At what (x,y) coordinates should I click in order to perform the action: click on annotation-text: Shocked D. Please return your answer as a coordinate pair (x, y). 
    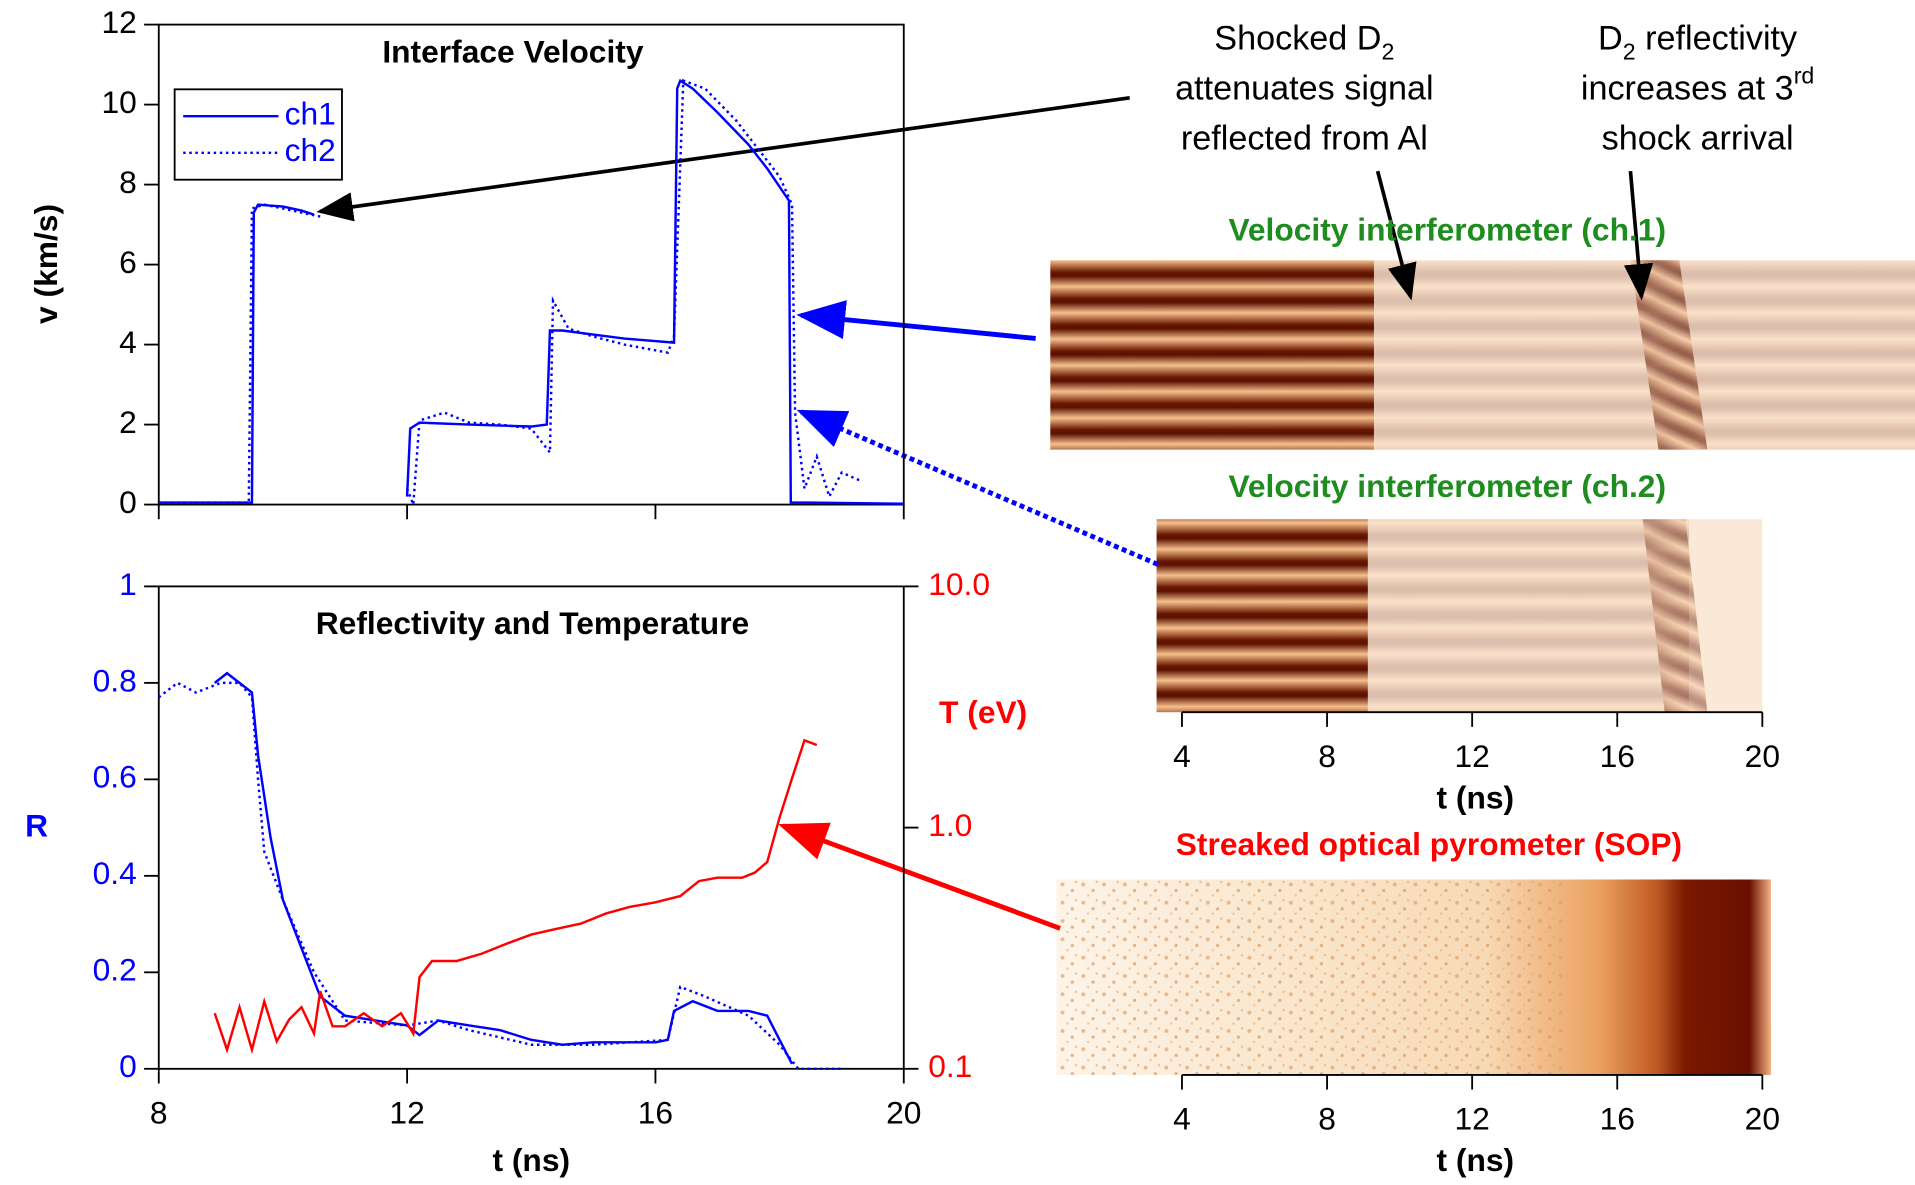
    Looking at the image, I should click on (1297, 39).